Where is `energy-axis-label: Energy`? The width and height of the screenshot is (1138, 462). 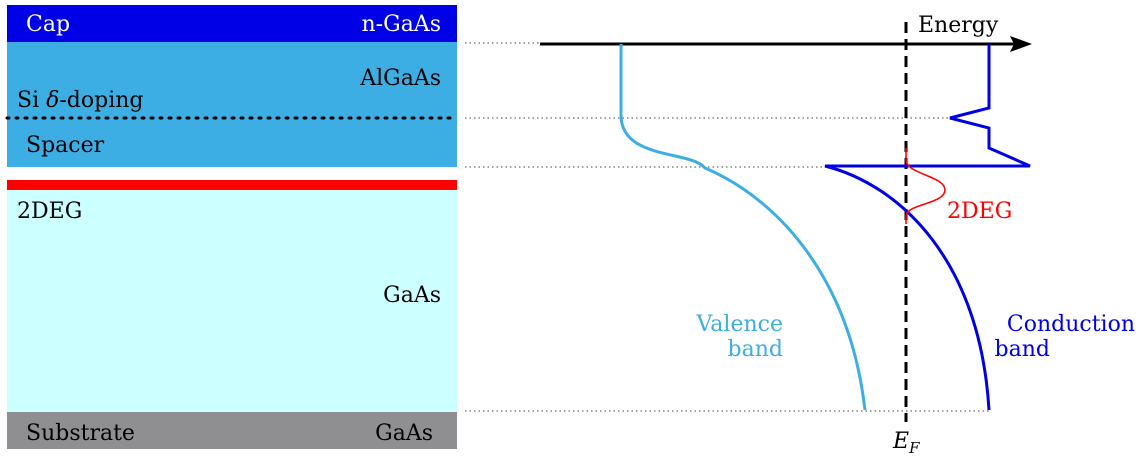
energy-axis-label: Energy is located at coordinates (958, 25).